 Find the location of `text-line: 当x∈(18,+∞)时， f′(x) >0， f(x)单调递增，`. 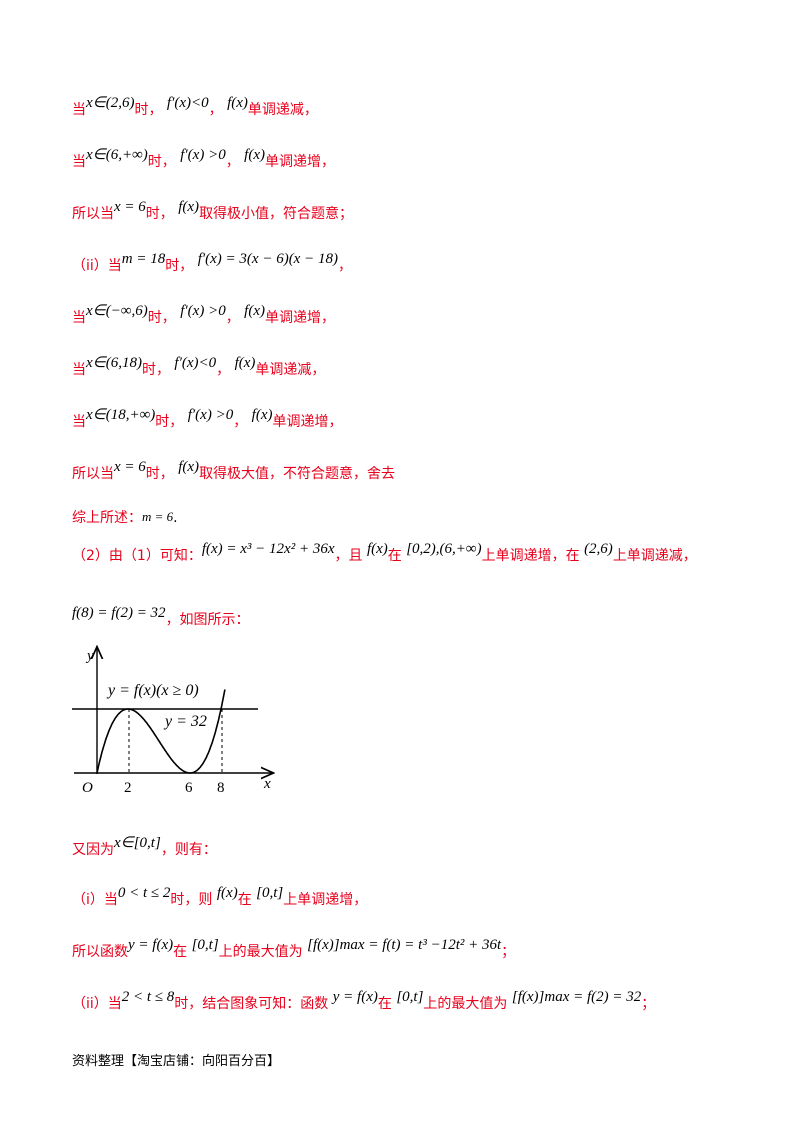

text-line: 当x∈(18,+∞)时， f′(x) >0， f(x)单调递增， is located at coordinates (207, 418).